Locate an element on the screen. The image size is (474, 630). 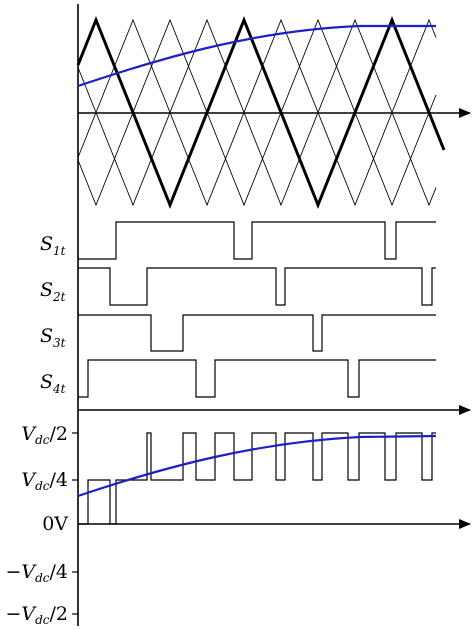
output-voltage-wave is located at coordinates (257, 478).